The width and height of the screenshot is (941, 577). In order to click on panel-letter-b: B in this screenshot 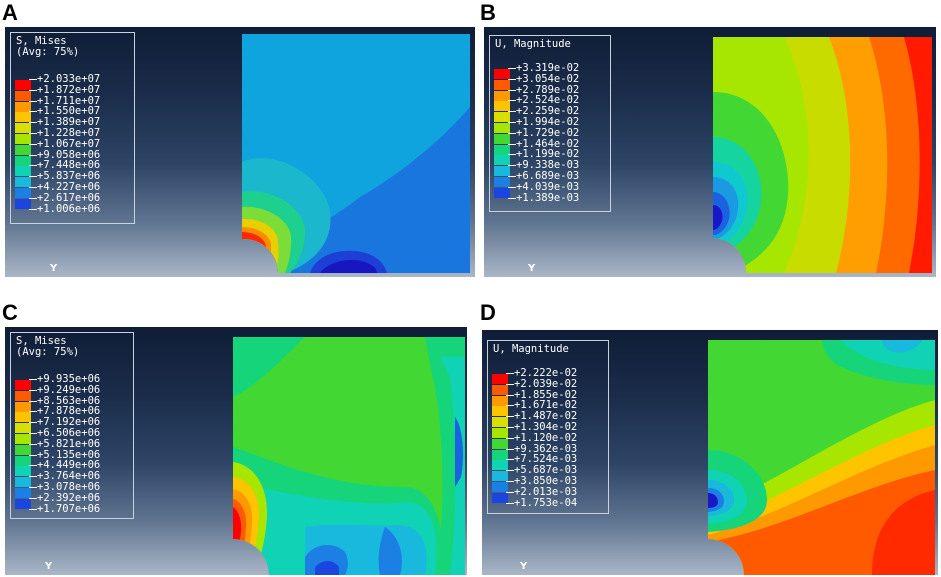, I will do `click(488, 12)`.